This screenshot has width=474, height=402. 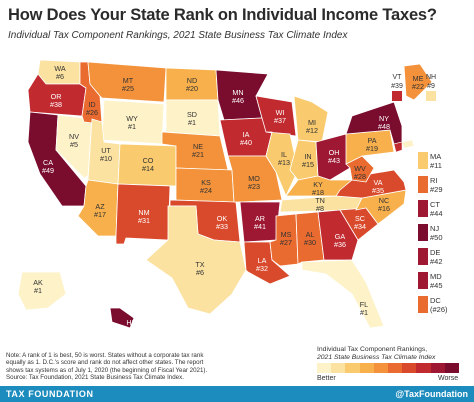 I want to click on state-abbr-label: NC, so click(x=384, y=200).